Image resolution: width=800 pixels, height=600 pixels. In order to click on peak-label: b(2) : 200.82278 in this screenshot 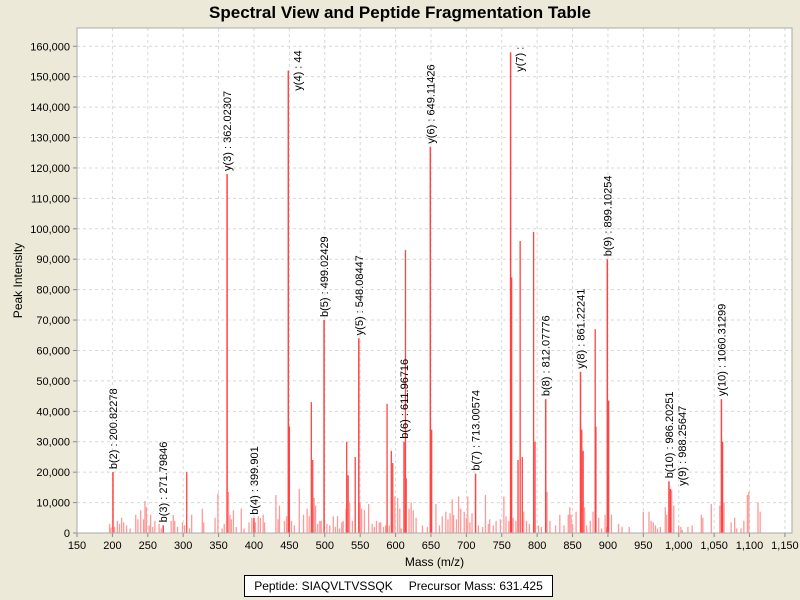, I will do `click(114, 428)`.